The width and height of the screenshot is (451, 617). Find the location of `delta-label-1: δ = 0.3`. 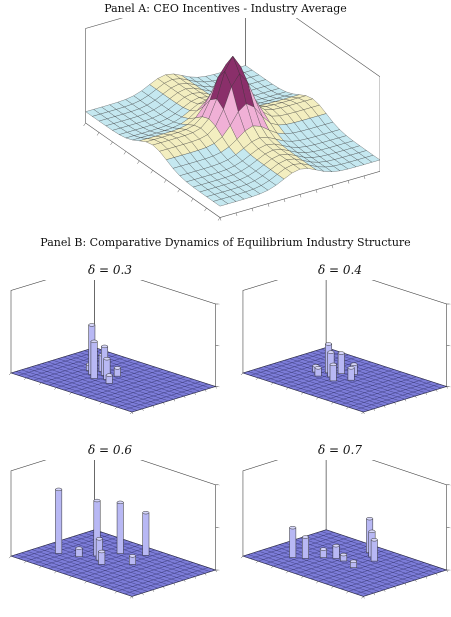

delta-label-1: δ = 0.3 is located at coordinates (110, 270).